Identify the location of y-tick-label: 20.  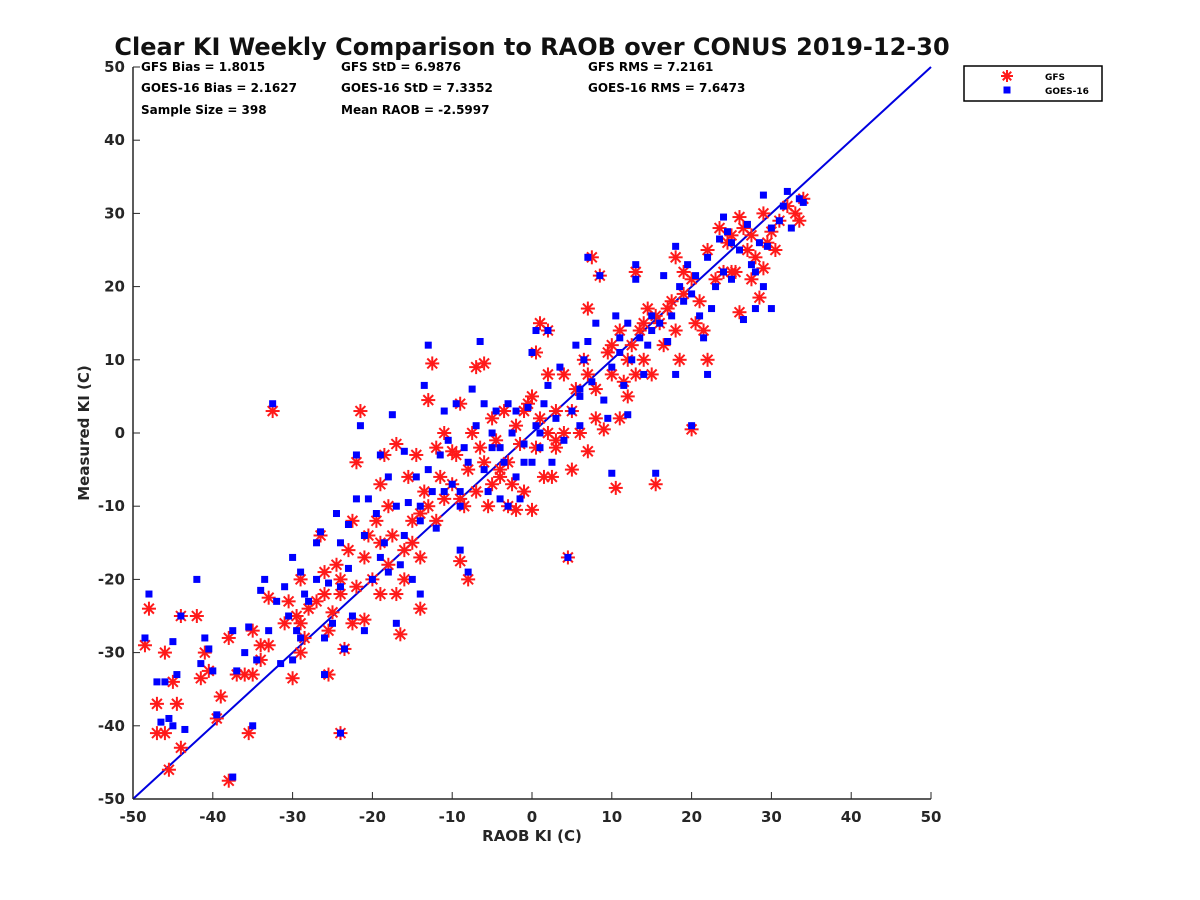
(114, 287).